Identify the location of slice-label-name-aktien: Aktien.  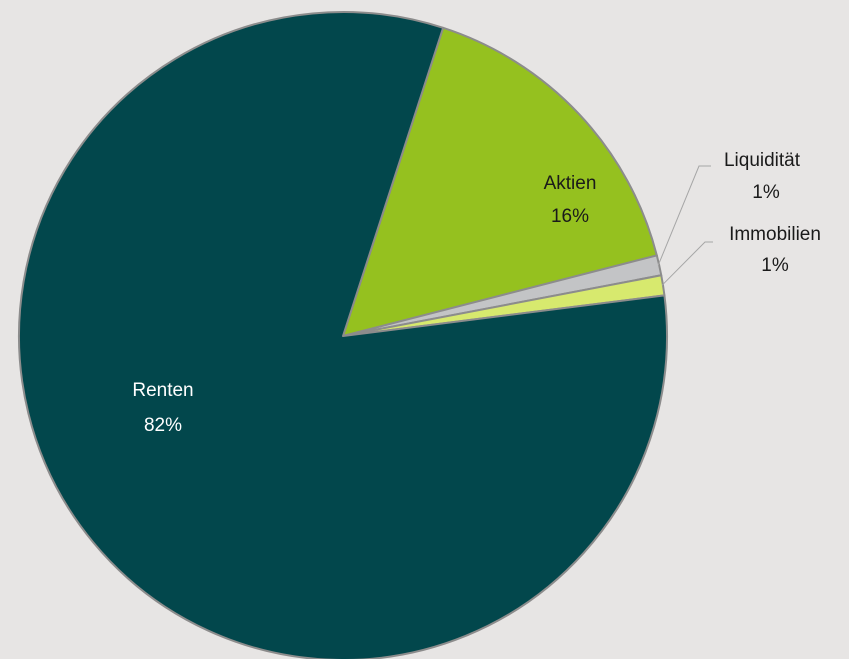
(570, 183).